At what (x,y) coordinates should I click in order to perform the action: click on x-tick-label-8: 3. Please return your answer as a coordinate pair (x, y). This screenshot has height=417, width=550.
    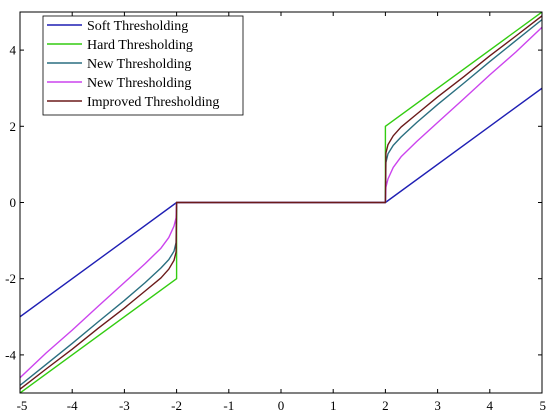
    Looking at the image, I should click on (437, 405).